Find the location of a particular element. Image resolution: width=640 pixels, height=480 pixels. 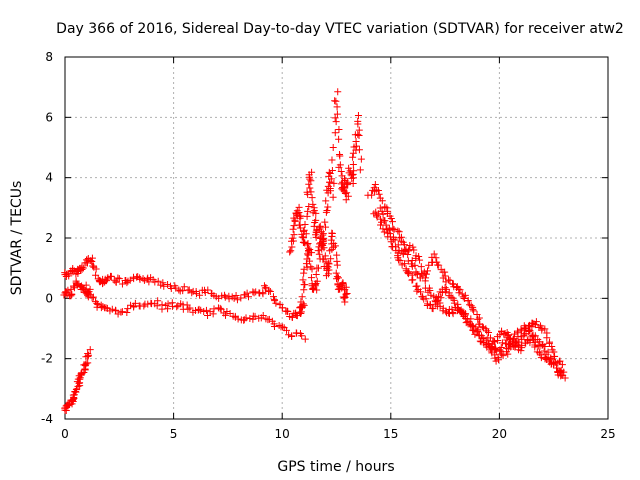

series-trace-g is located at coordinates (466, 281).